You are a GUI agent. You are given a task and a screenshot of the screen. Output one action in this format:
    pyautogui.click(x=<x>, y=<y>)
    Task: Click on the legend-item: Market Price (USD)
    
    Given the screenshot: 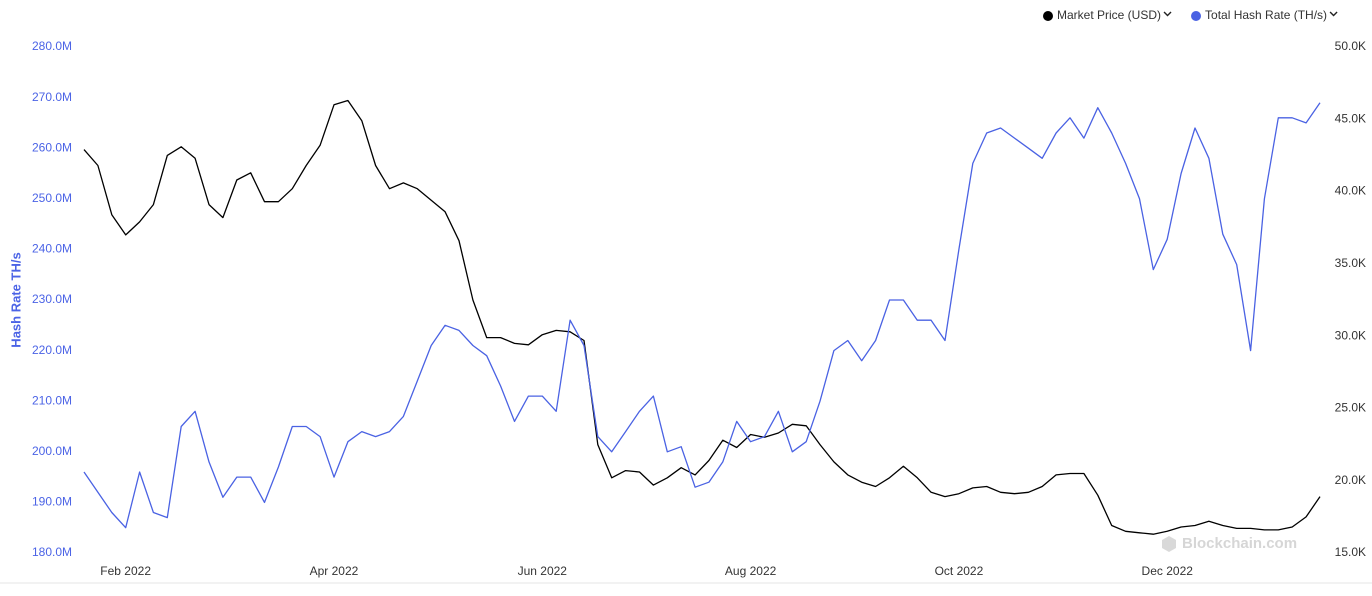 What is the action you would take?
    pyautogui.click(x=1107, y=15)
    